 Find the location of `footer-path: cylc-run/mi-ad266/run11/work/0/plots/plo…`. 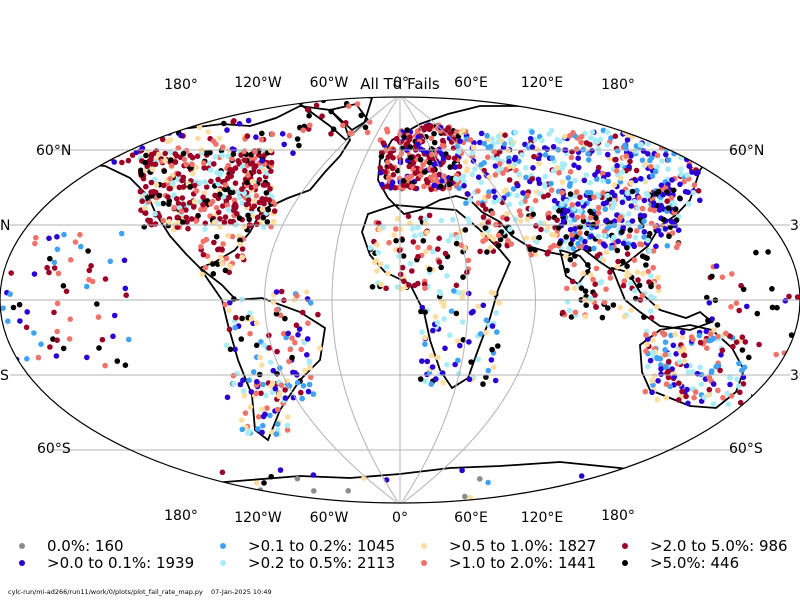

footer-path: cylc-run/mi-ad266/run11/work/0/plots/plo… is located at coordinates (105, 592).